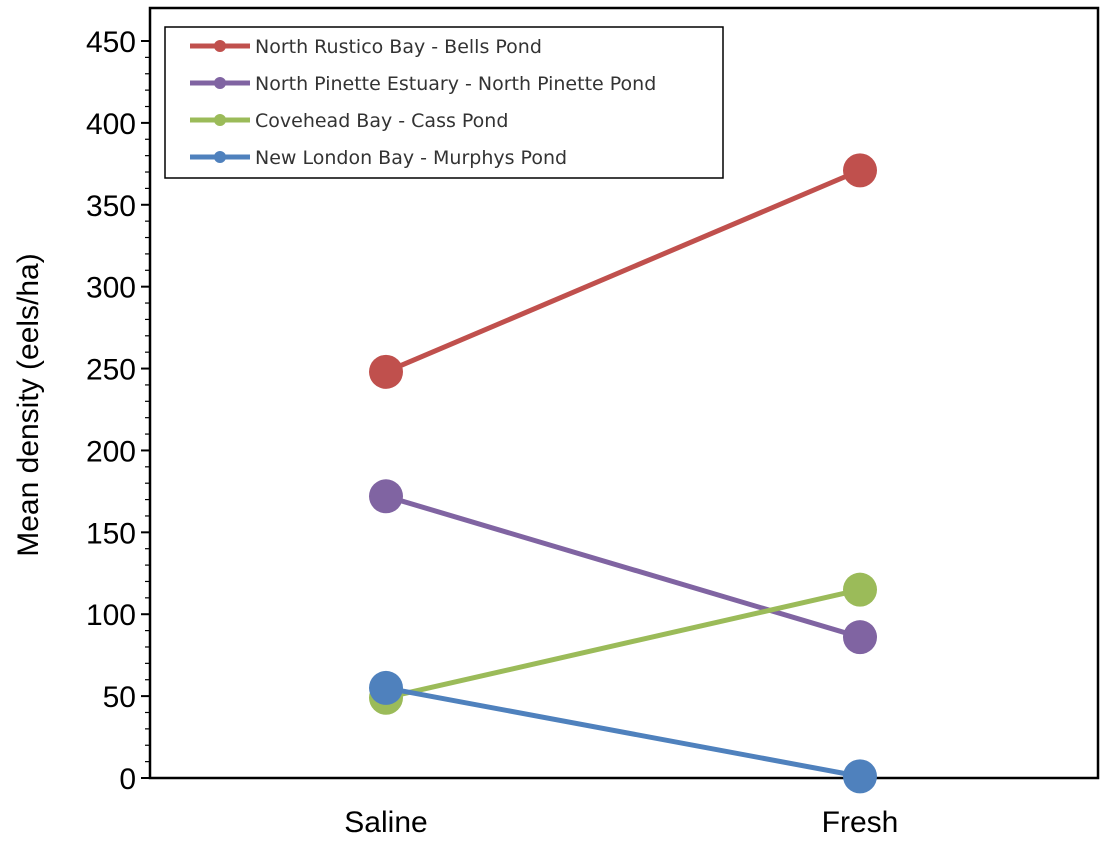 The image size is (1106, 841). I want to click on legend-entry: Covehead Bay - Cass Pond, so click(349, 121).